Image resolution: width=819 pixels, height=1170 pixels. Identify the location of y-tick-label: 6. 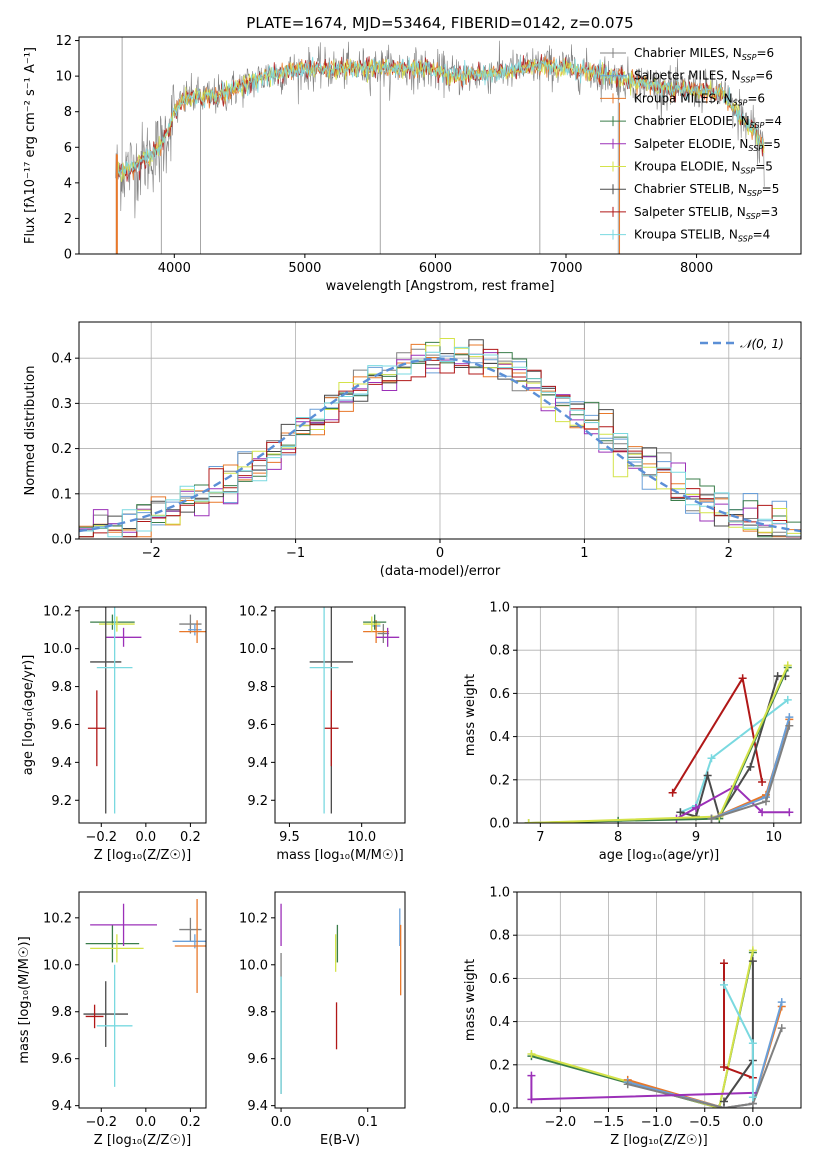
(68, 148).